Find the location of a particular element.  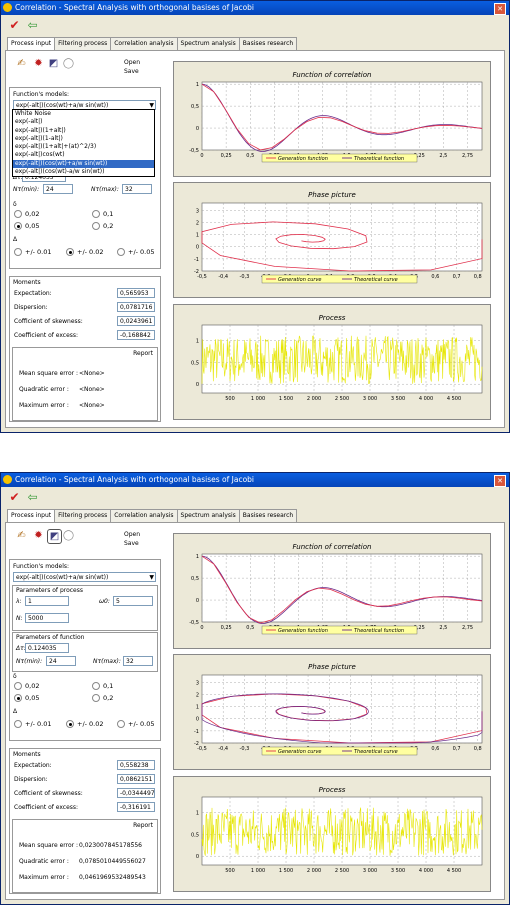

n-field: 5000 is located at coordinates (47, 618).